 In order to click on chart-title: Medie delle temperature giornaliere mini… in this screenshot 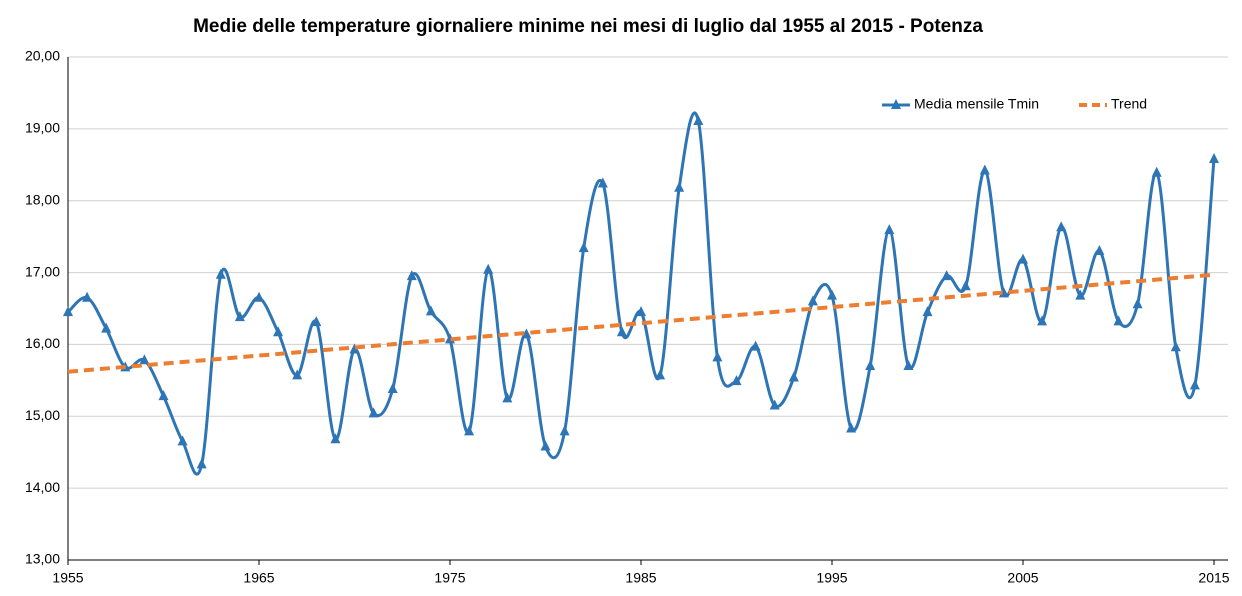, I will do `click(588, 26)`.